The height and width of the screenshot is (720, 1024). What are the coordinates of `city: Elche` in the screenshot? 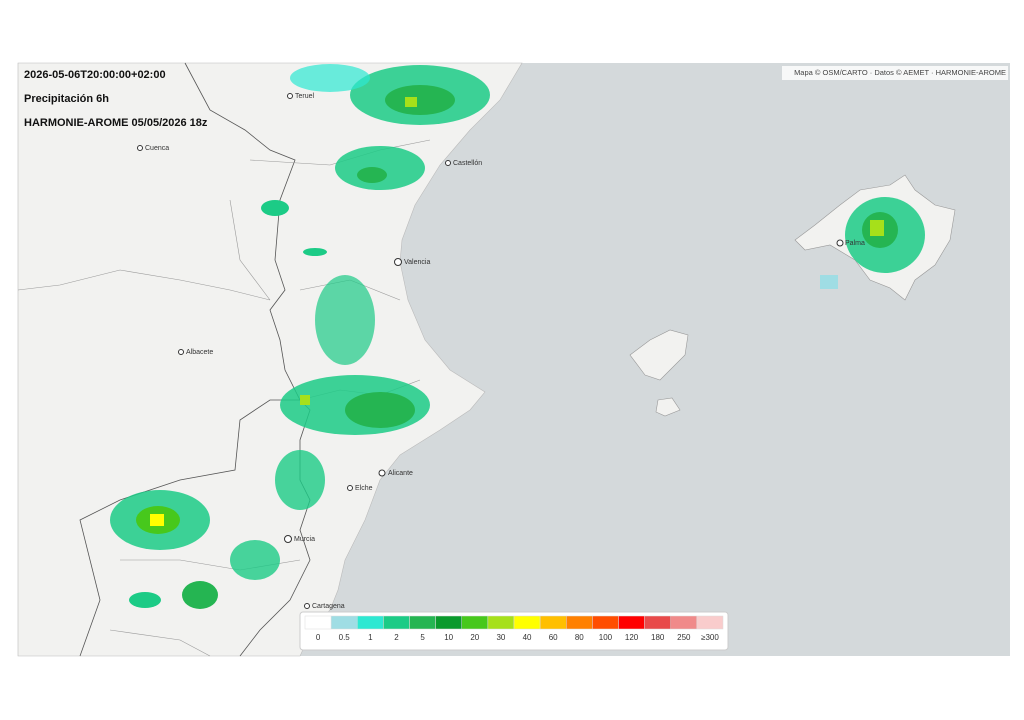 It's located at (360, 488).